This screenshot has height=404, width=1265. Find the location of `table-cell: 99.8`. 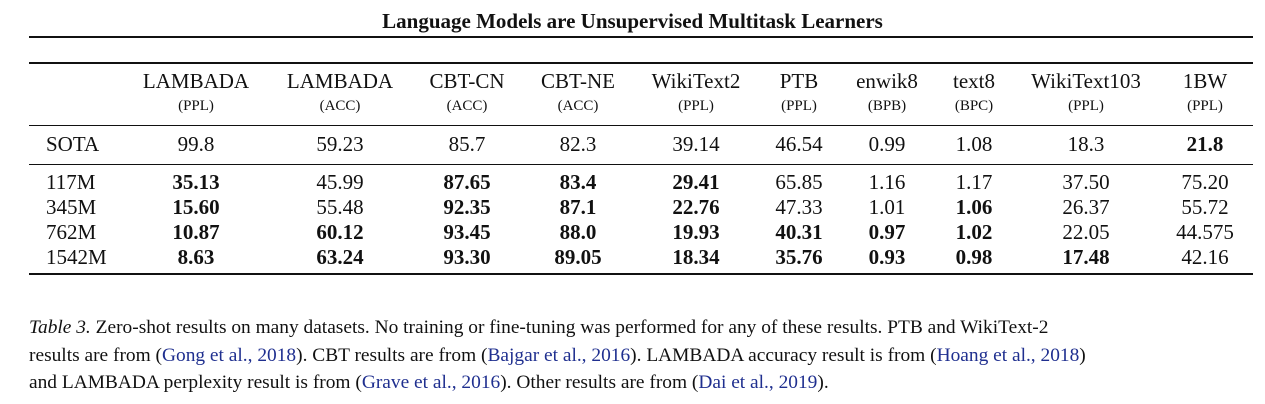

table-cell: 99.8 is located at coordinates (196, 144).